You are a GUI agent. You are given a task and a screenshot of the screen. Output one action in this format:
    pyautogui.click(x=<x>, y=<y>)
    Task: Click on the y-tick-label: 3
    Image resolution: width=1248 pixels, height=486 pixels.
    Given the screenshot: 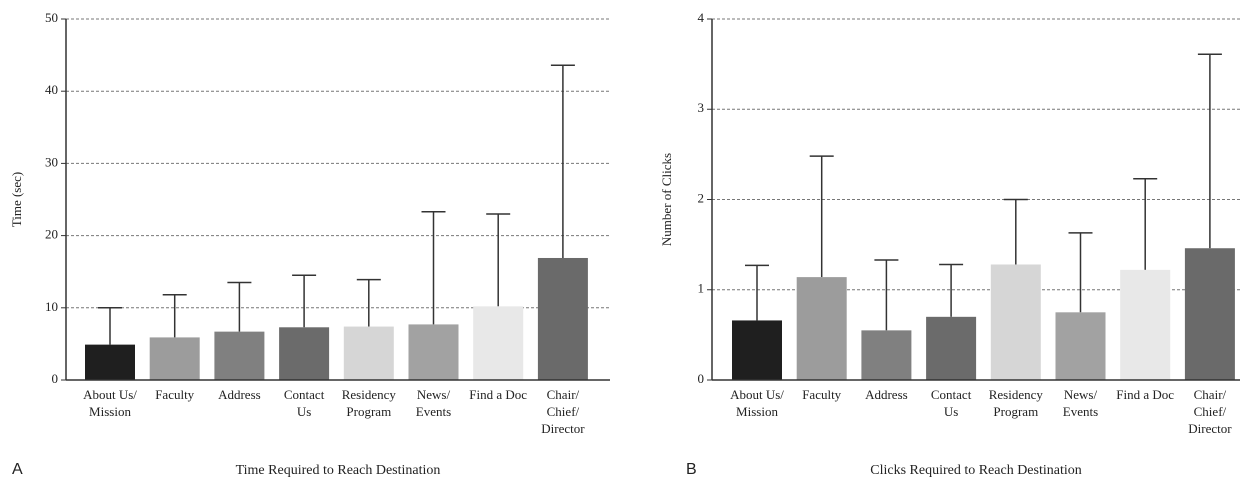 What is the action you would take?
    pyautogui.click(x=701, y=107)
    